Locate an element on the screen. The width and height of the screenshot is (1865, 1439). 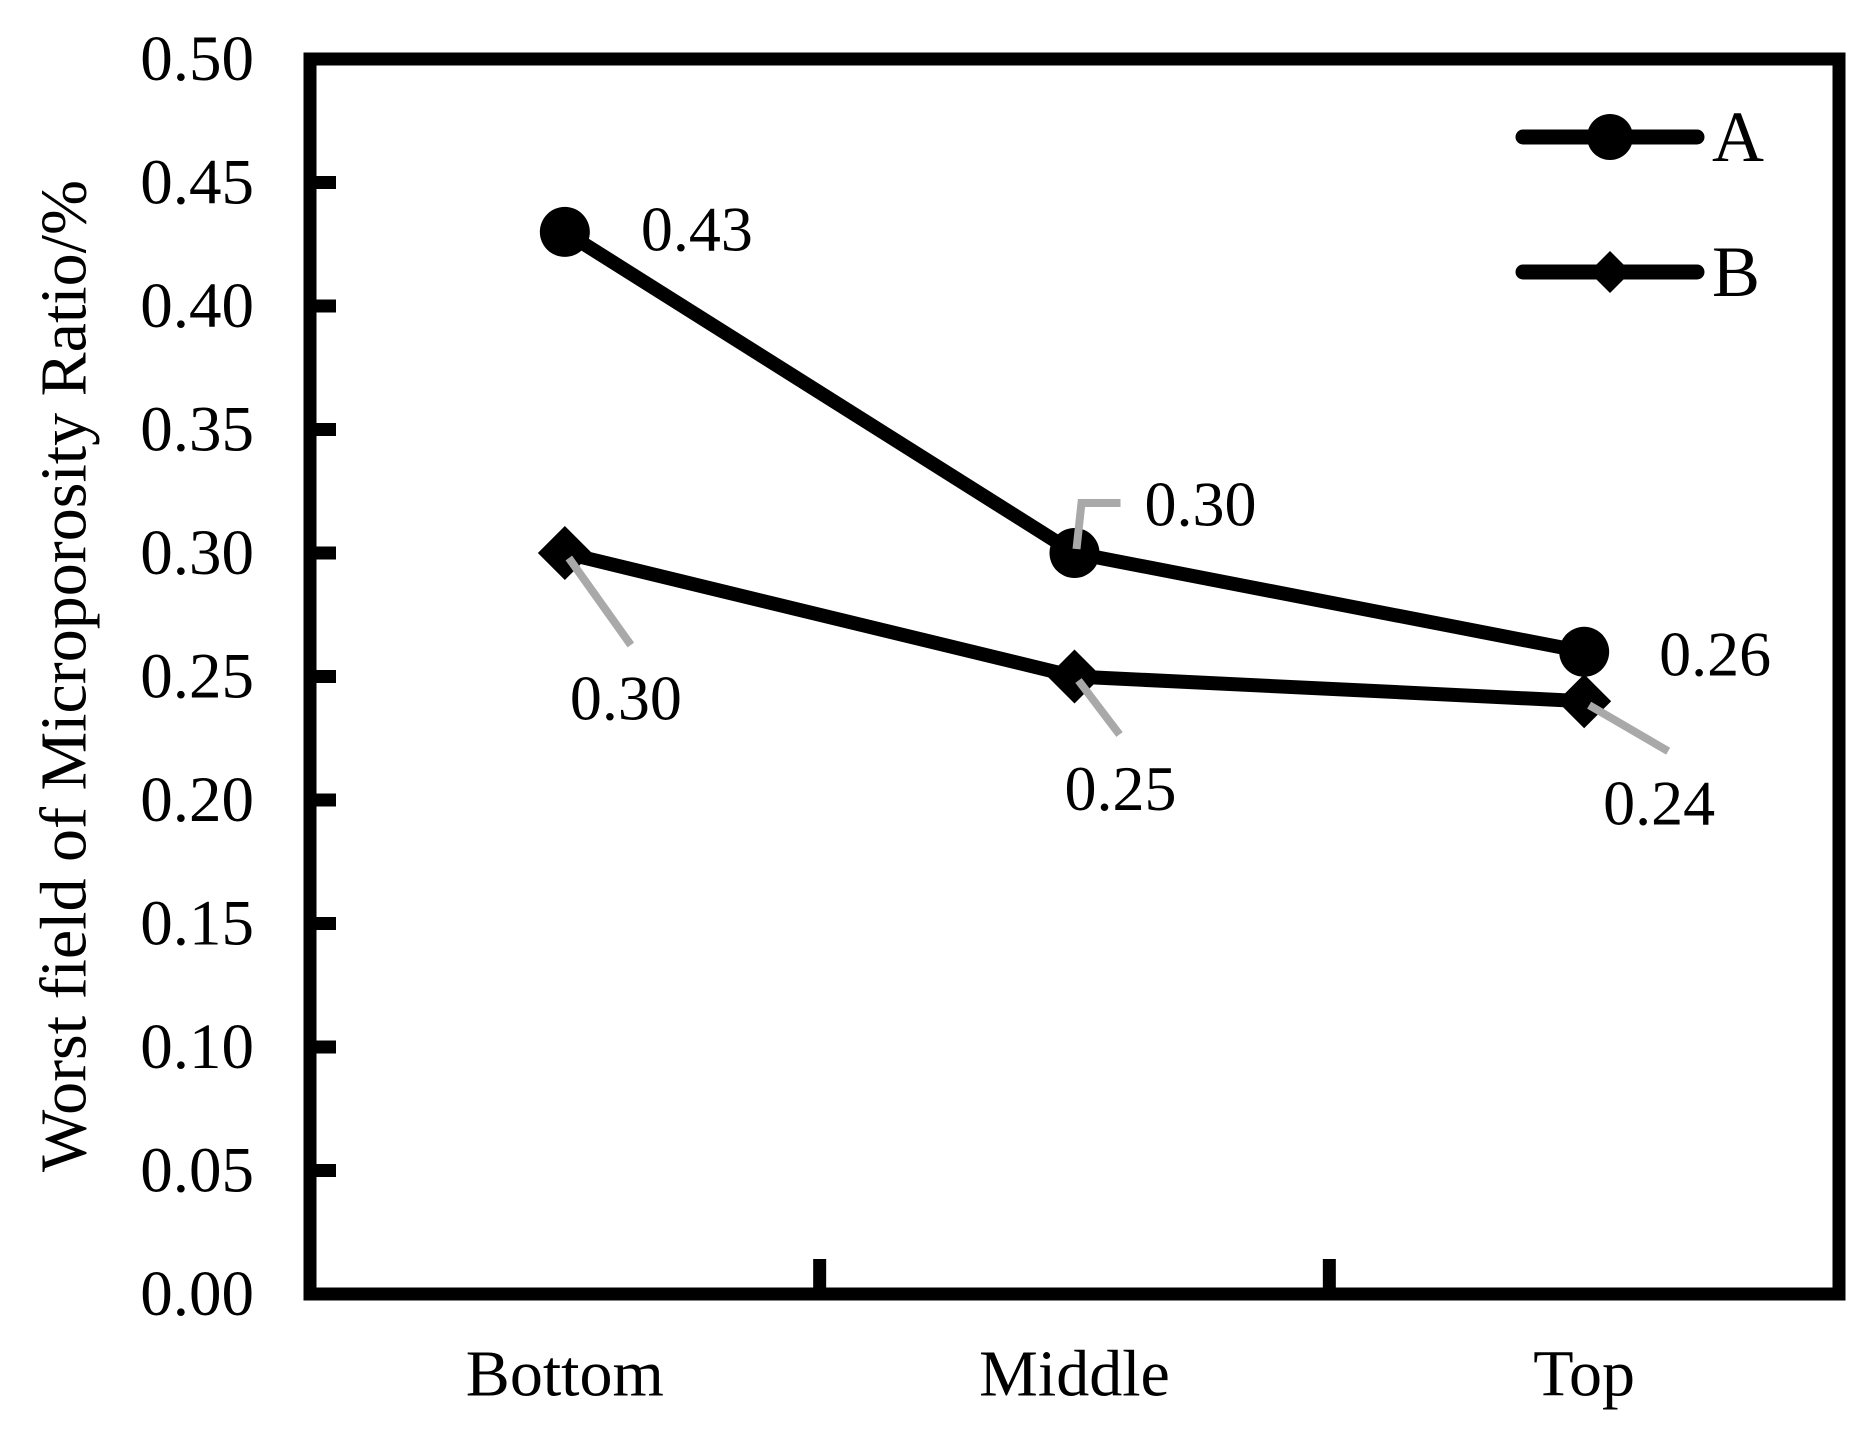
y-axis-tick-label: 0.00 is located at coordinates (197, 1294).